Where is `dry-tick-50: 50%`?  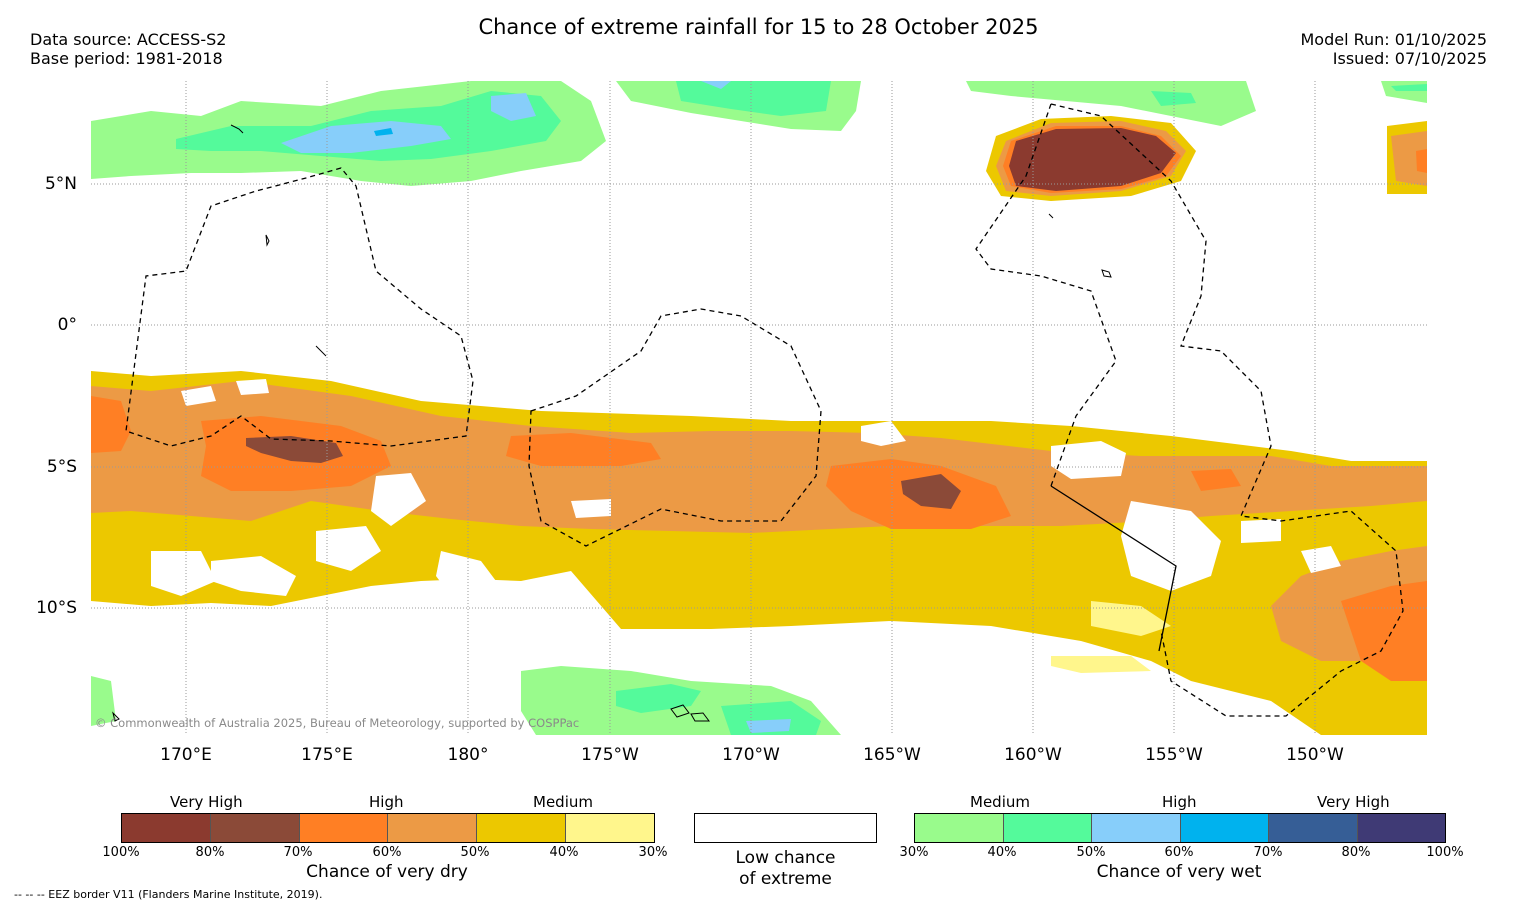
dry-tick-50: 50% is located at coordinates (475, 852).